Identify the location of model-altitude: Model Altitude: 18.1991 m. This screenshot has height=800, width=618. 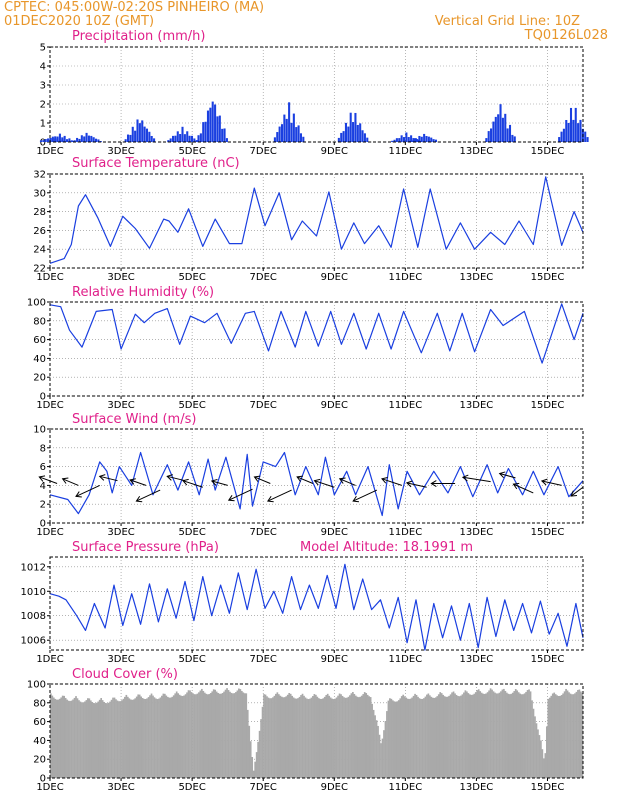
(386, 547).